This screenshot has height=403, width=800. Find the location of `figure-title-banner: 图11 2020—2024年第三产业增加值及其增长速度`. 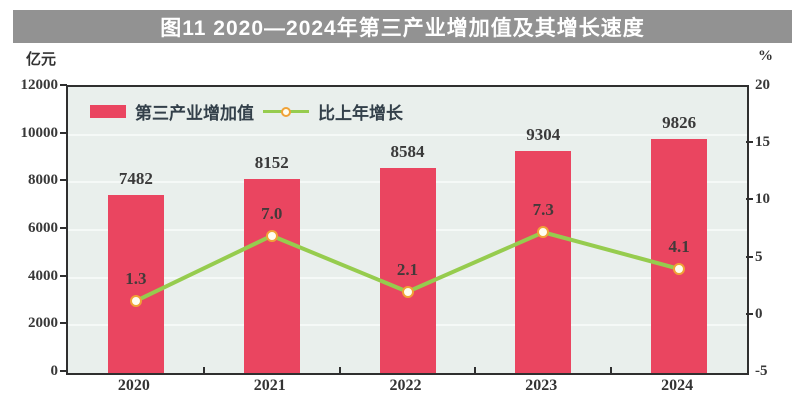

figure-title-banner: 图11 2020—2024年第三产业增加值及其增长速度 is located at coordinates (402, 26).